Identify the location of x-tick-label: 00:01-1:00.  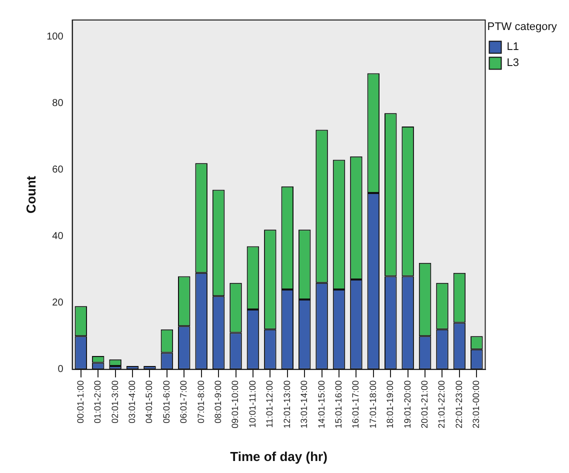
(80, 402).